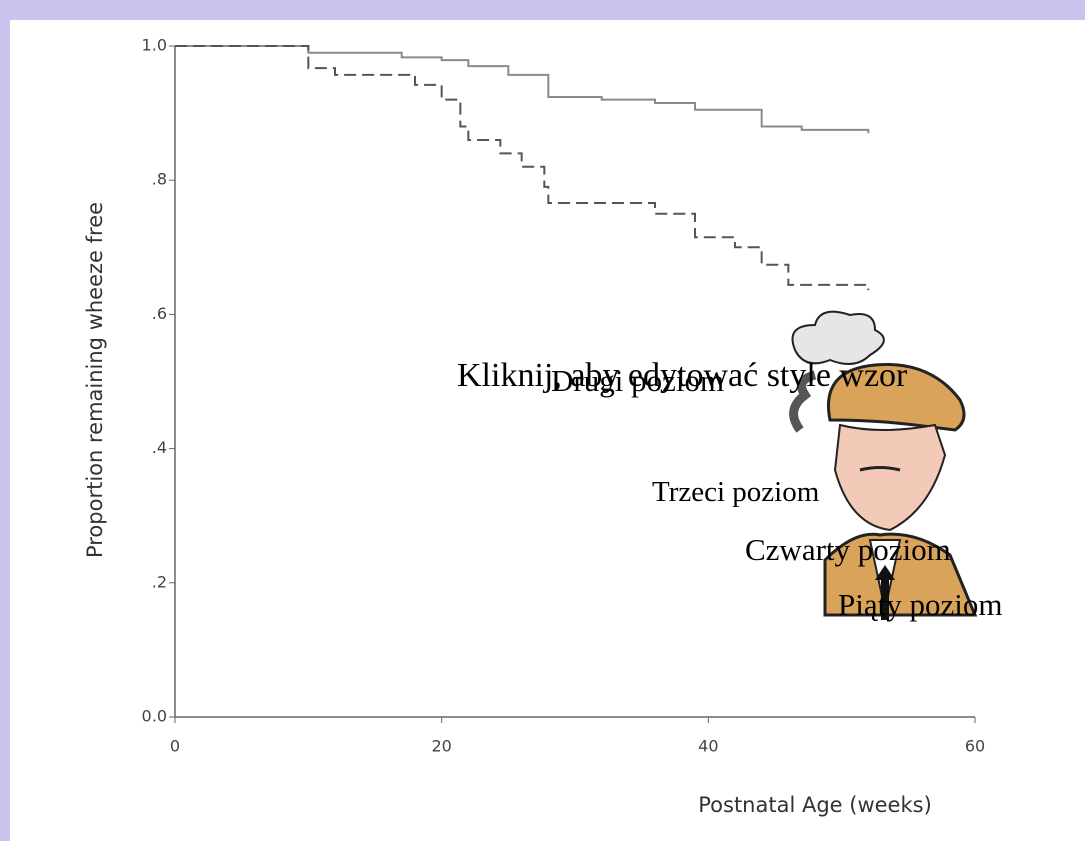  Describe the element at coordinates (708, 746) in the screenshot. I see `x-tick-label: 40` at that location.